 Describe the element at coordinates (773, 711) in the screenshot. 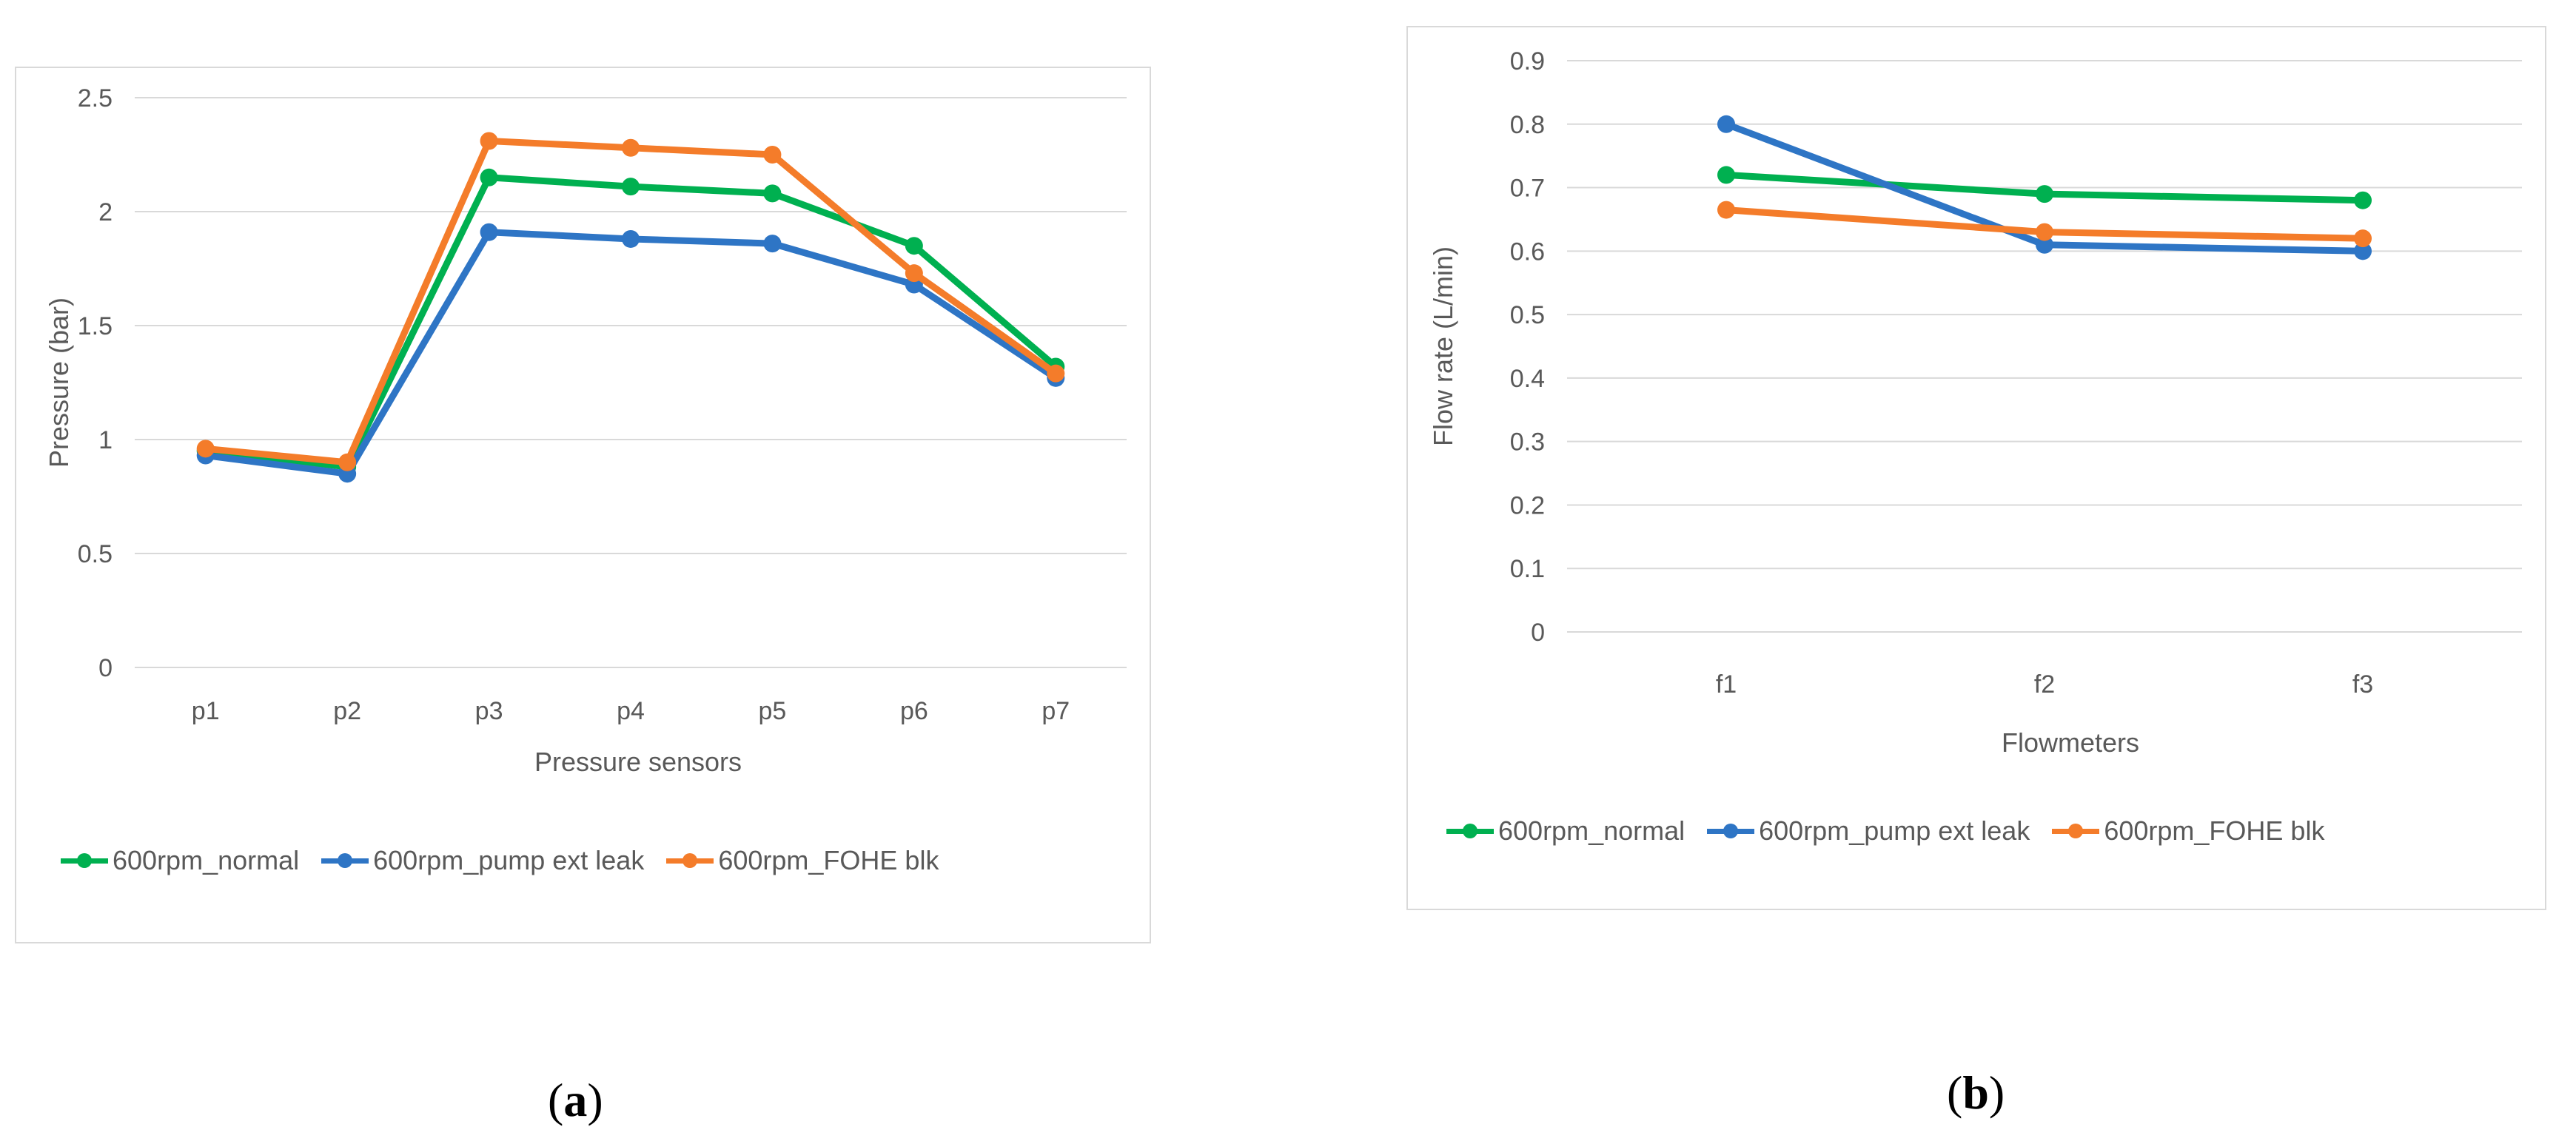

I see `x-tick-label: p5` at that location.